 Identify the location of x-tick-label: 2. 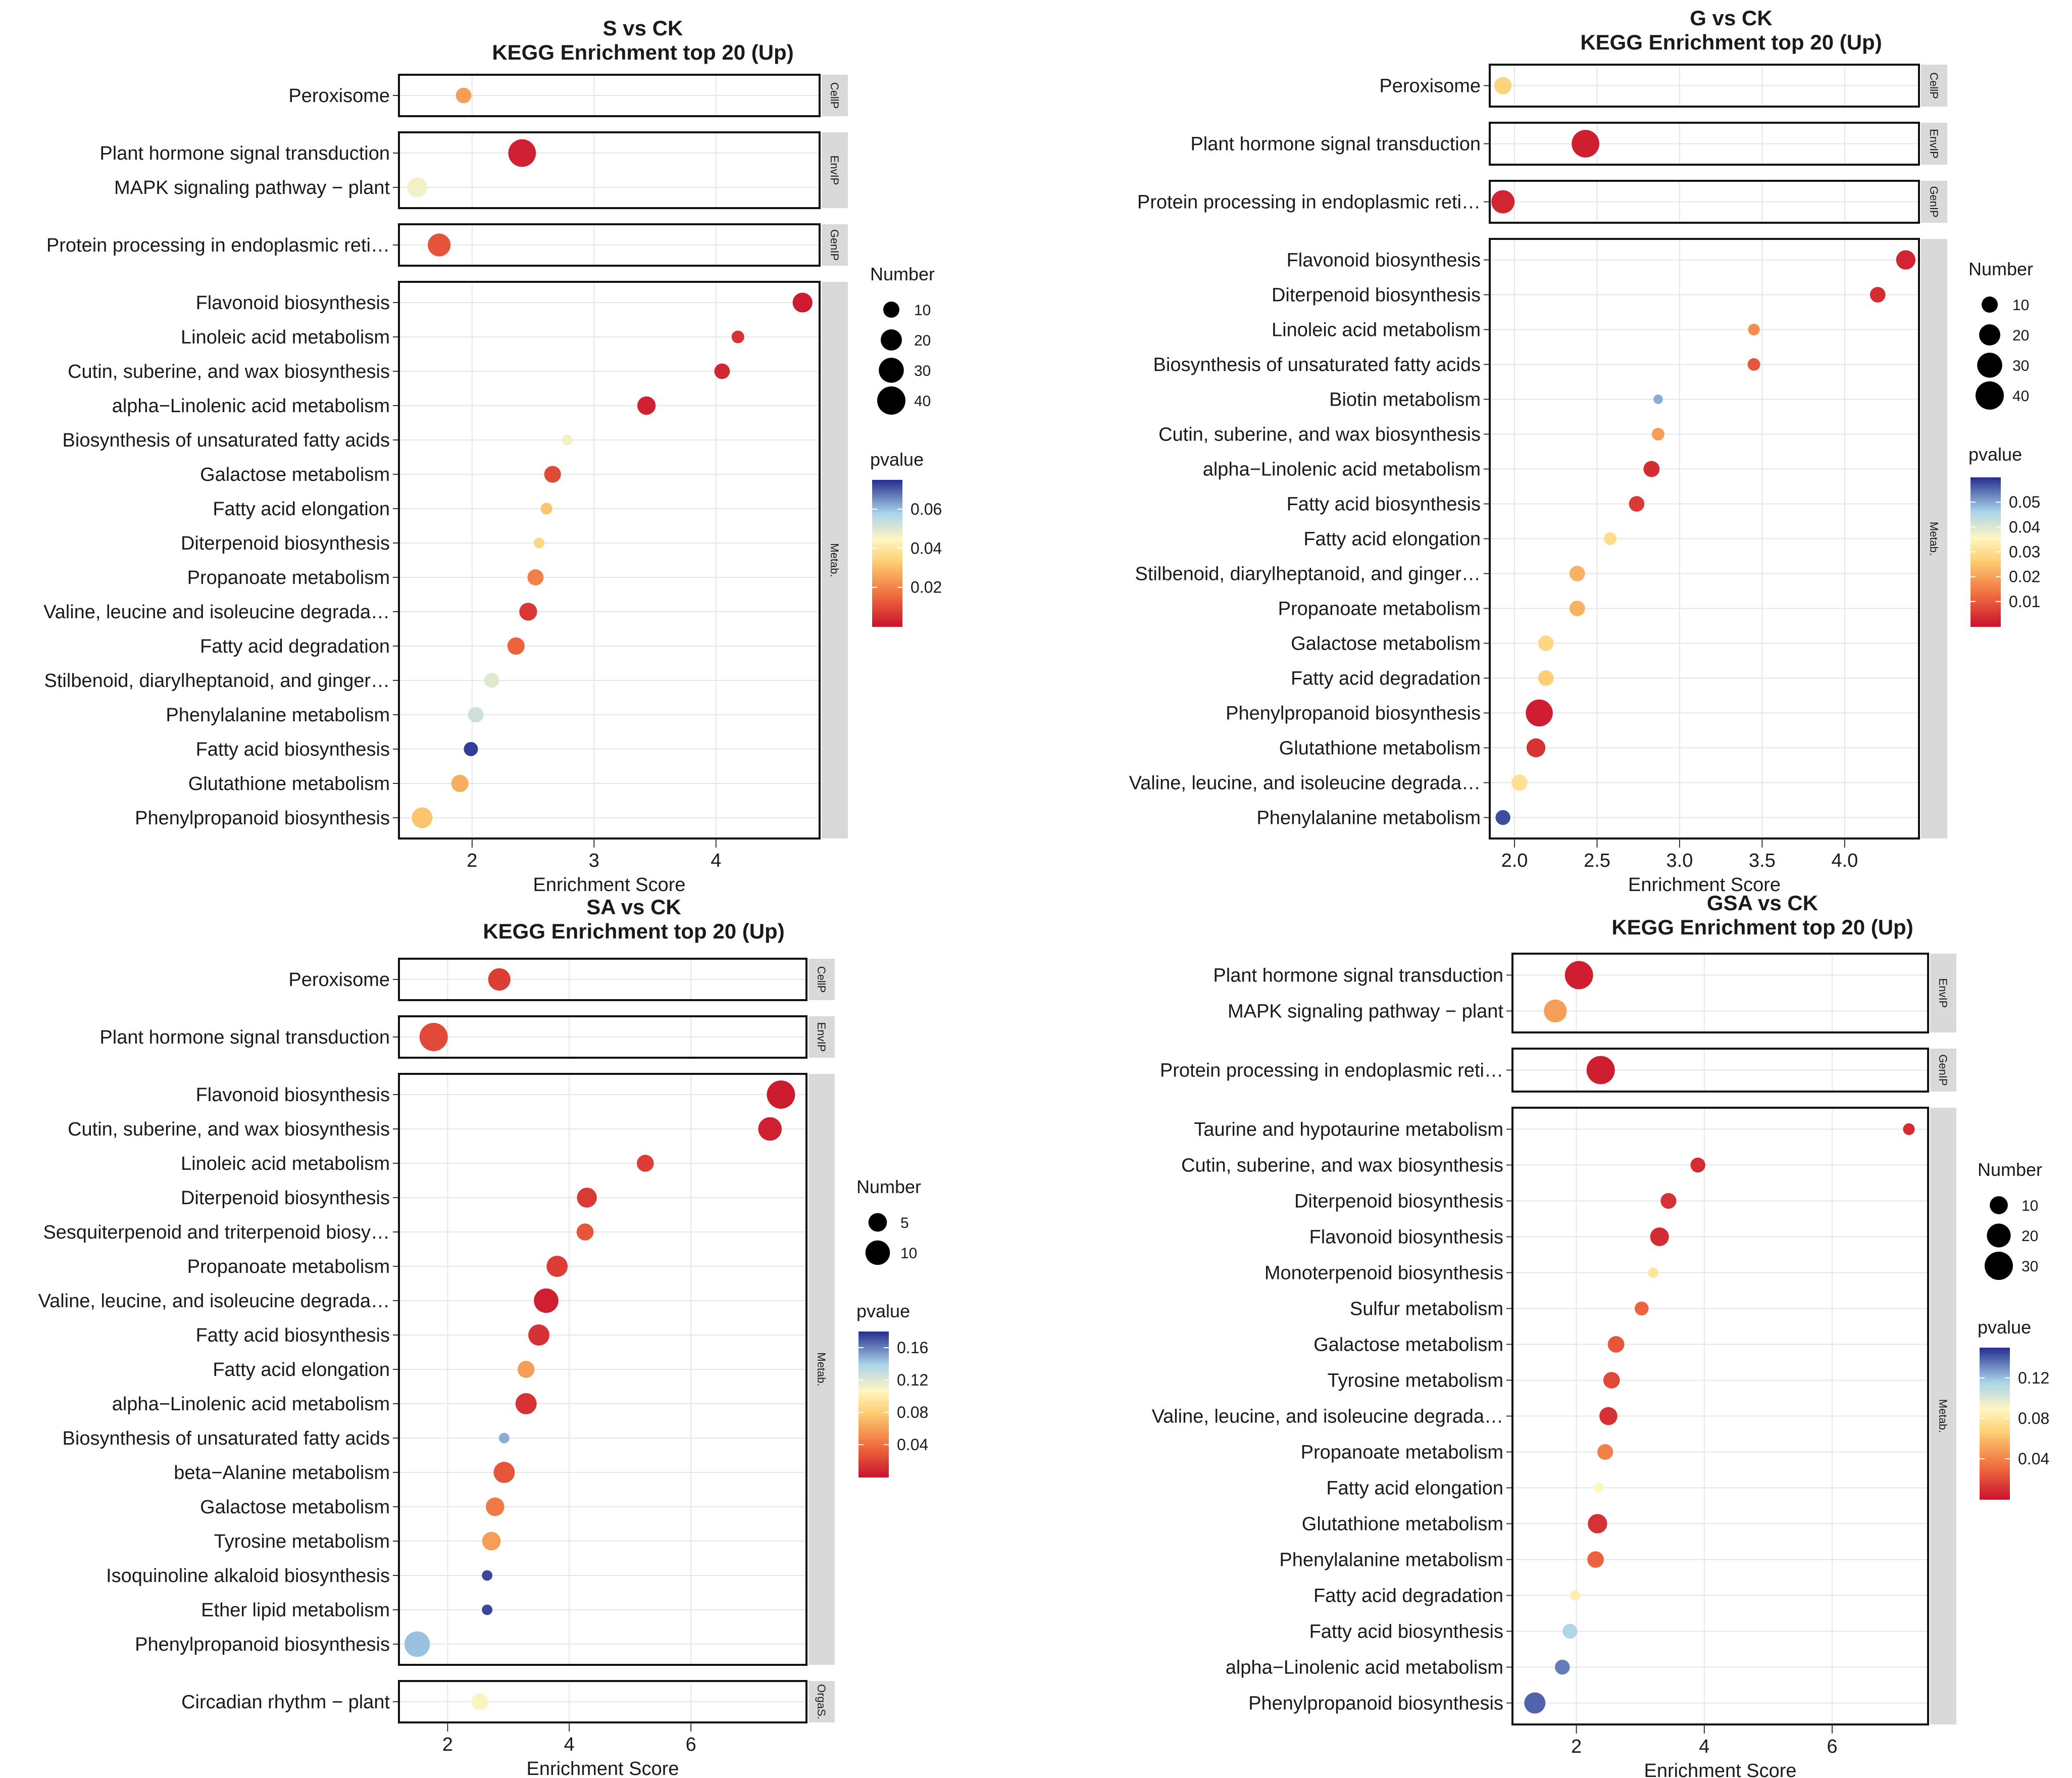
(447, 1744).